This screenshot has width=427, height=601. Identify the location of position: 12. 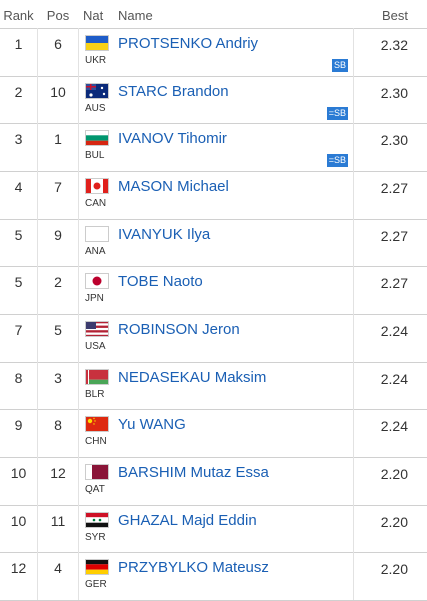
(58, 473).